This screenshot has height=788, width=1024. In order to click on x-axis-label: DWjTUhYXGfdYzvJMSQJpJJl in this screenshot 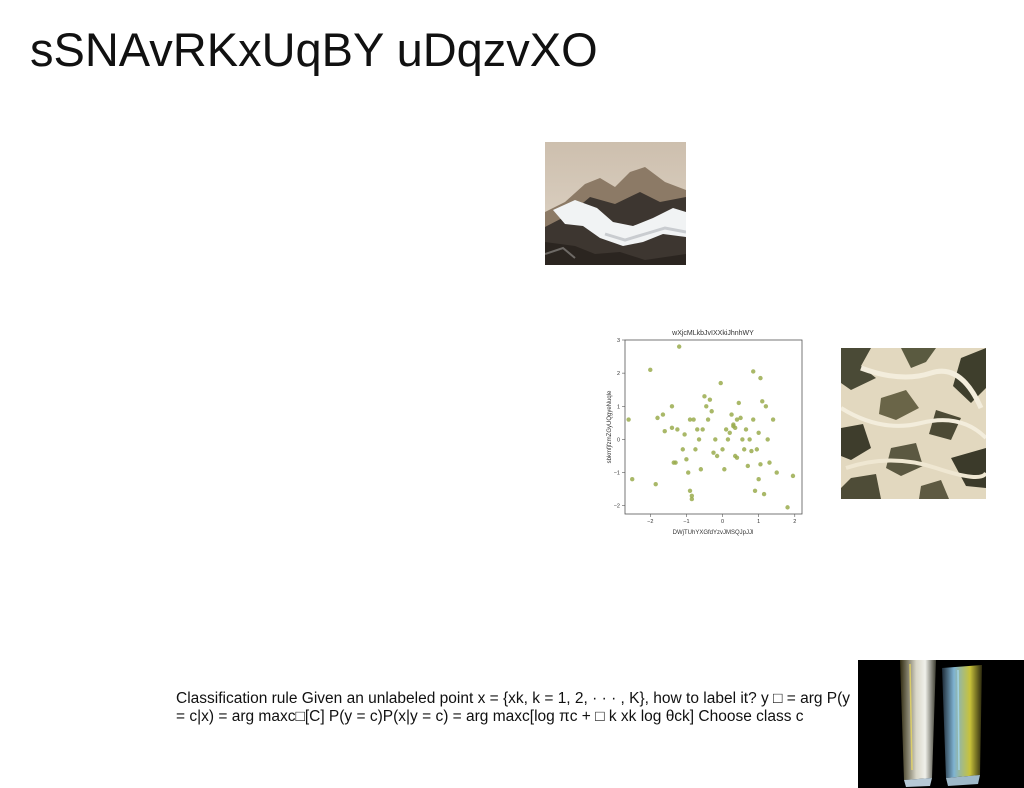, I will do `click(713, 533)`.